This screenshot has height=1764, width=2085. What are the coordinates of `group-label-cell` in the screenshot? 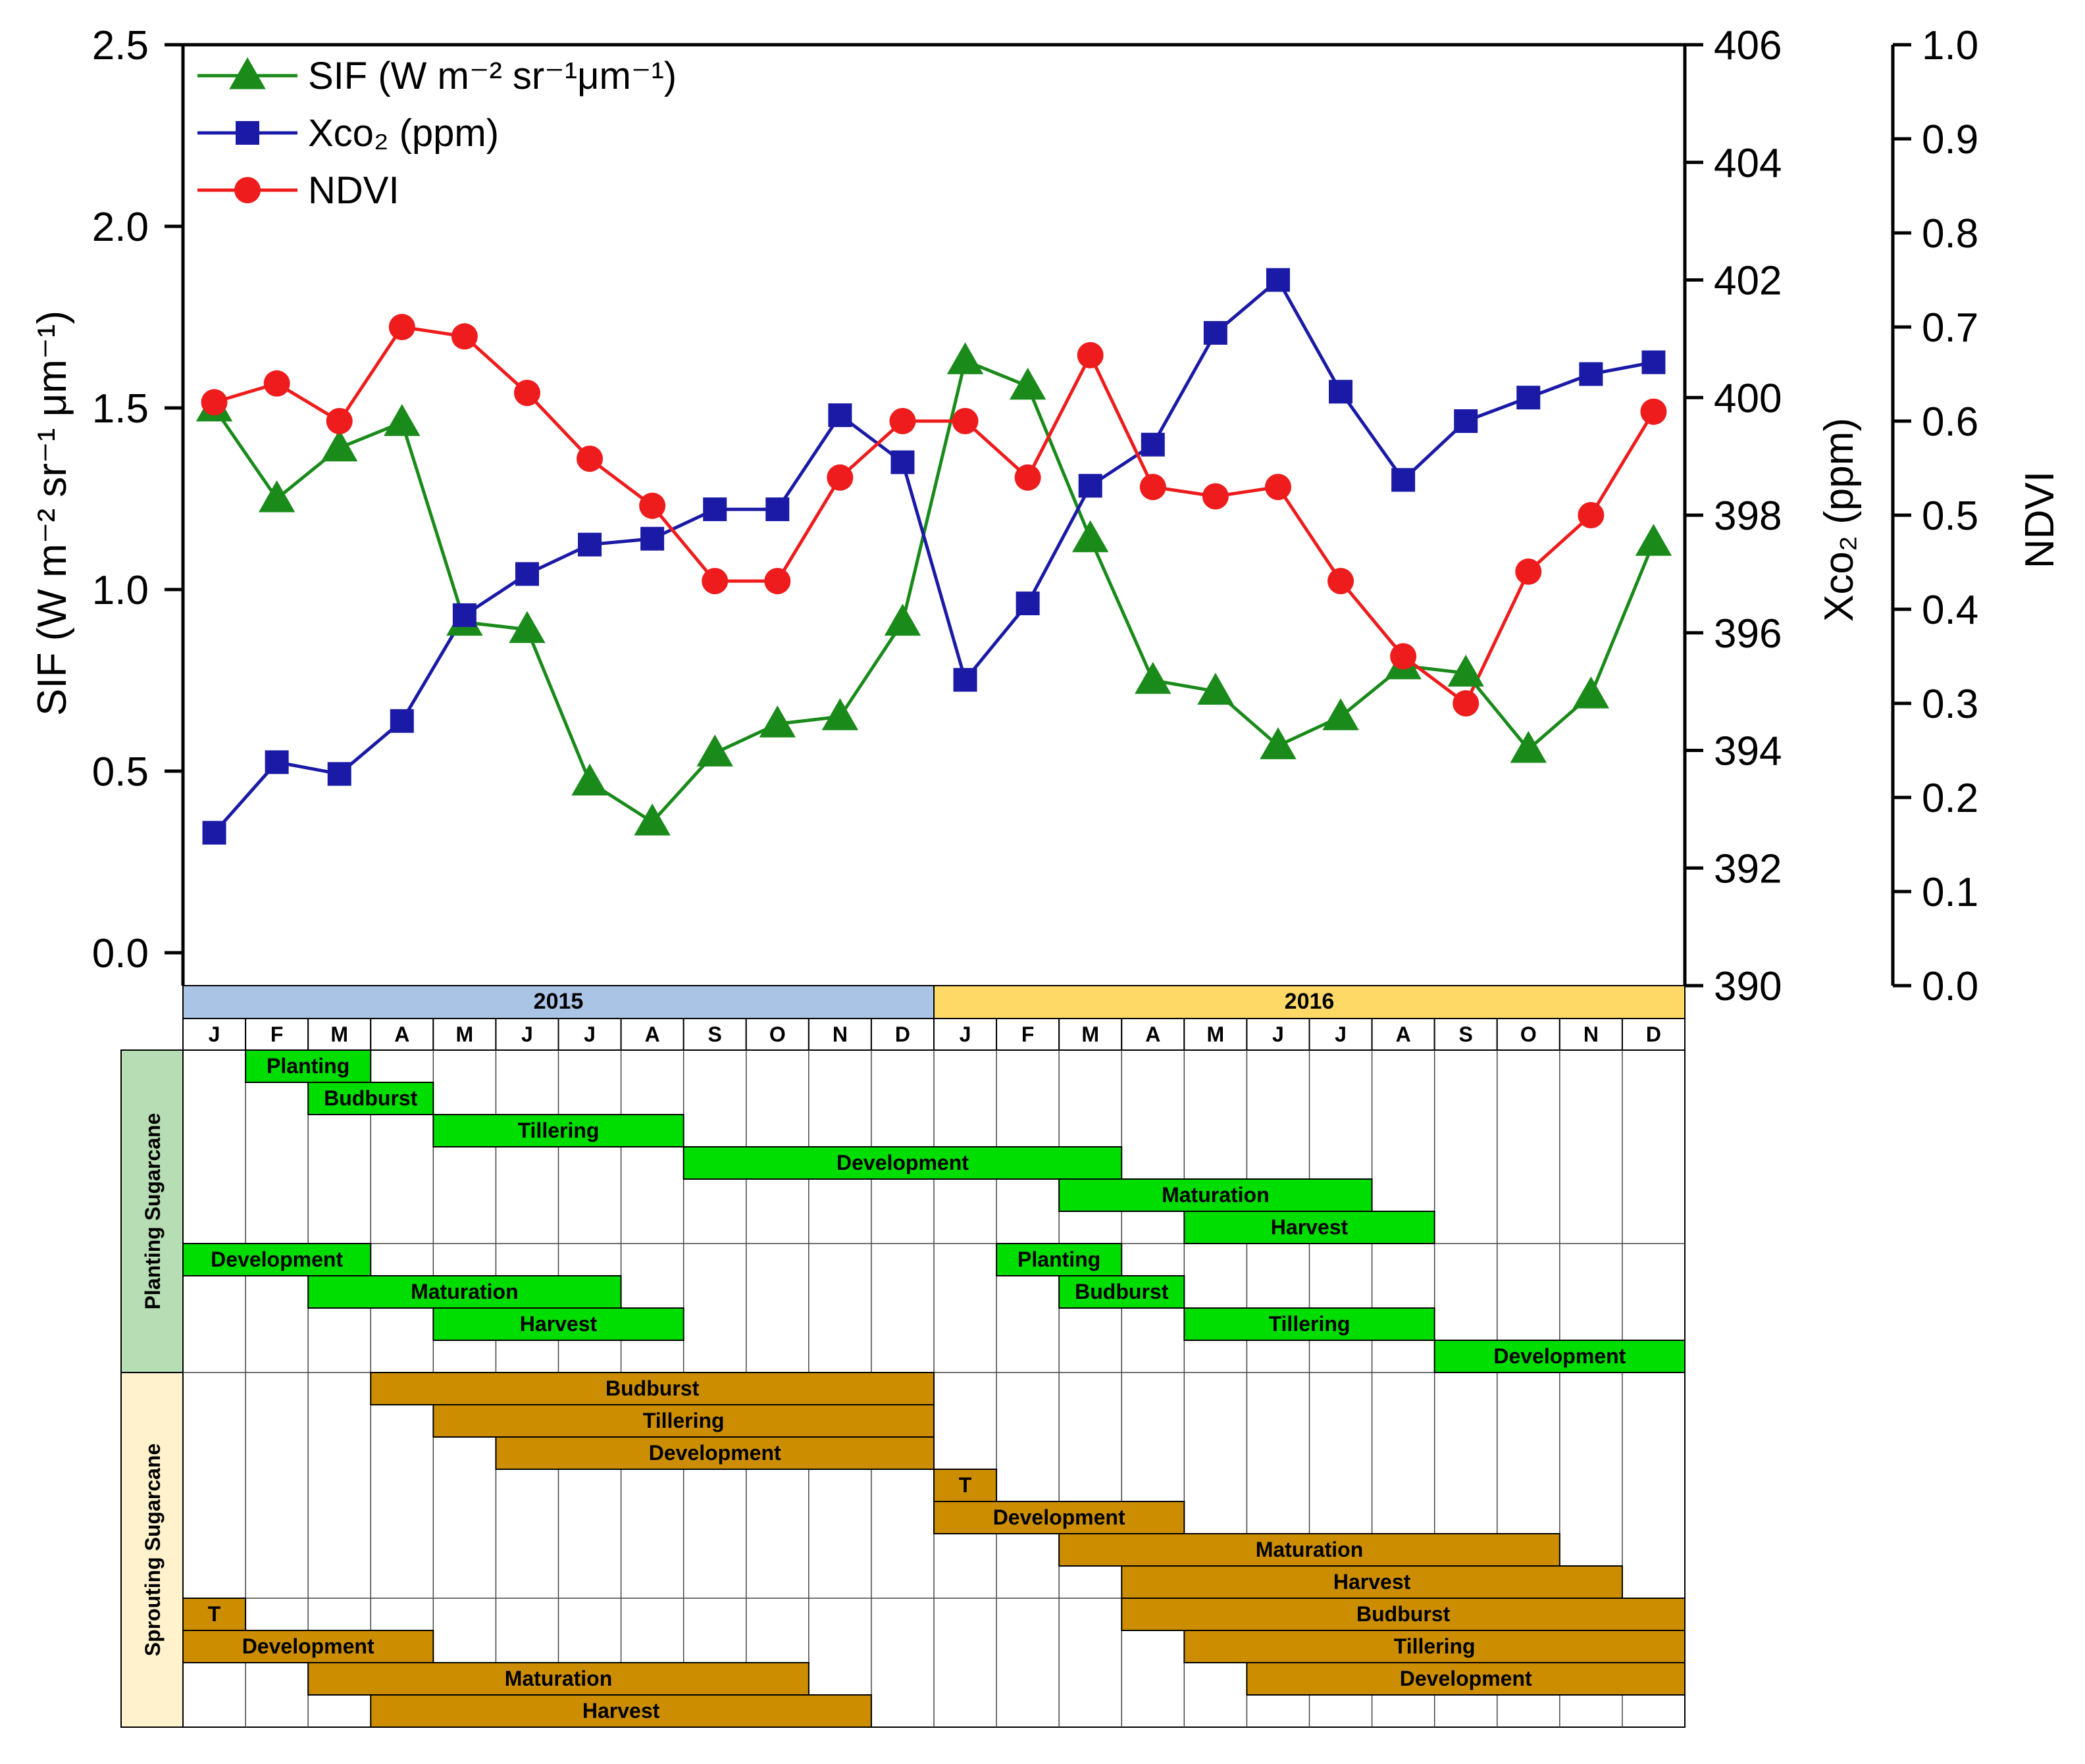 It's located at (152, 1211).